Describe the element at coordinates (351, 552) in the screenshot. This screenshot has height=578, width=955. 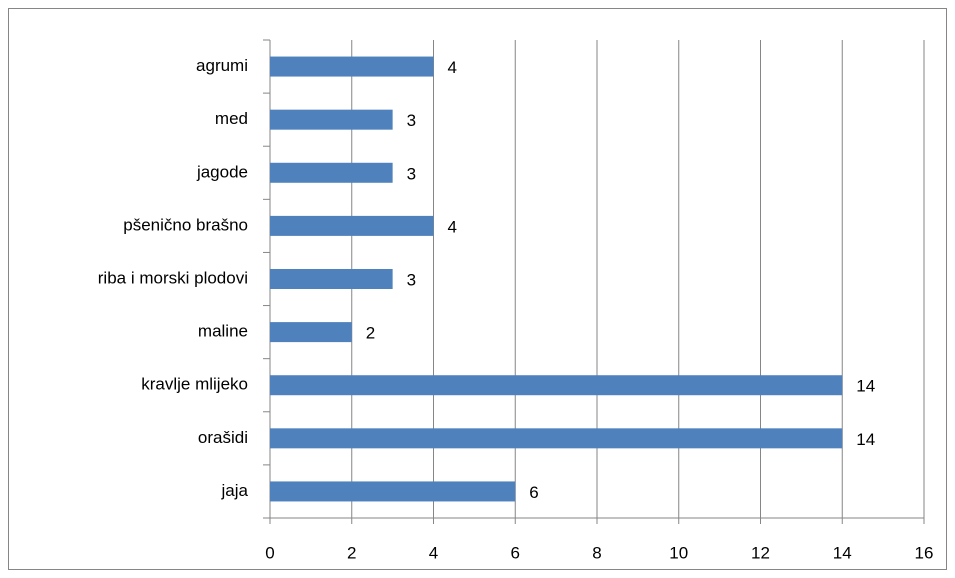
I see `x-tick-label: 2` at that location.